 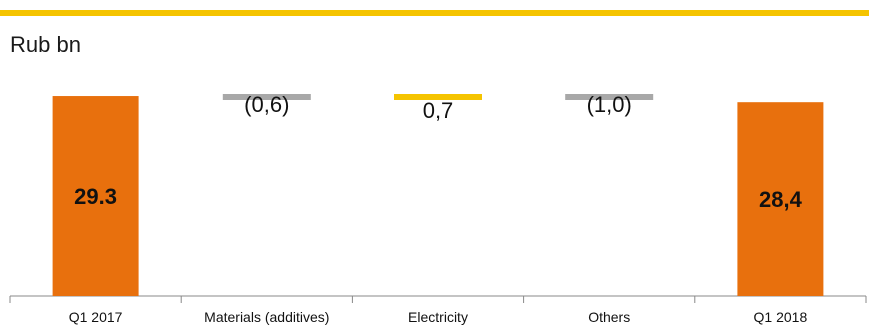 I want to click on step-value-label: (0,6), so click(x=266, y=104).